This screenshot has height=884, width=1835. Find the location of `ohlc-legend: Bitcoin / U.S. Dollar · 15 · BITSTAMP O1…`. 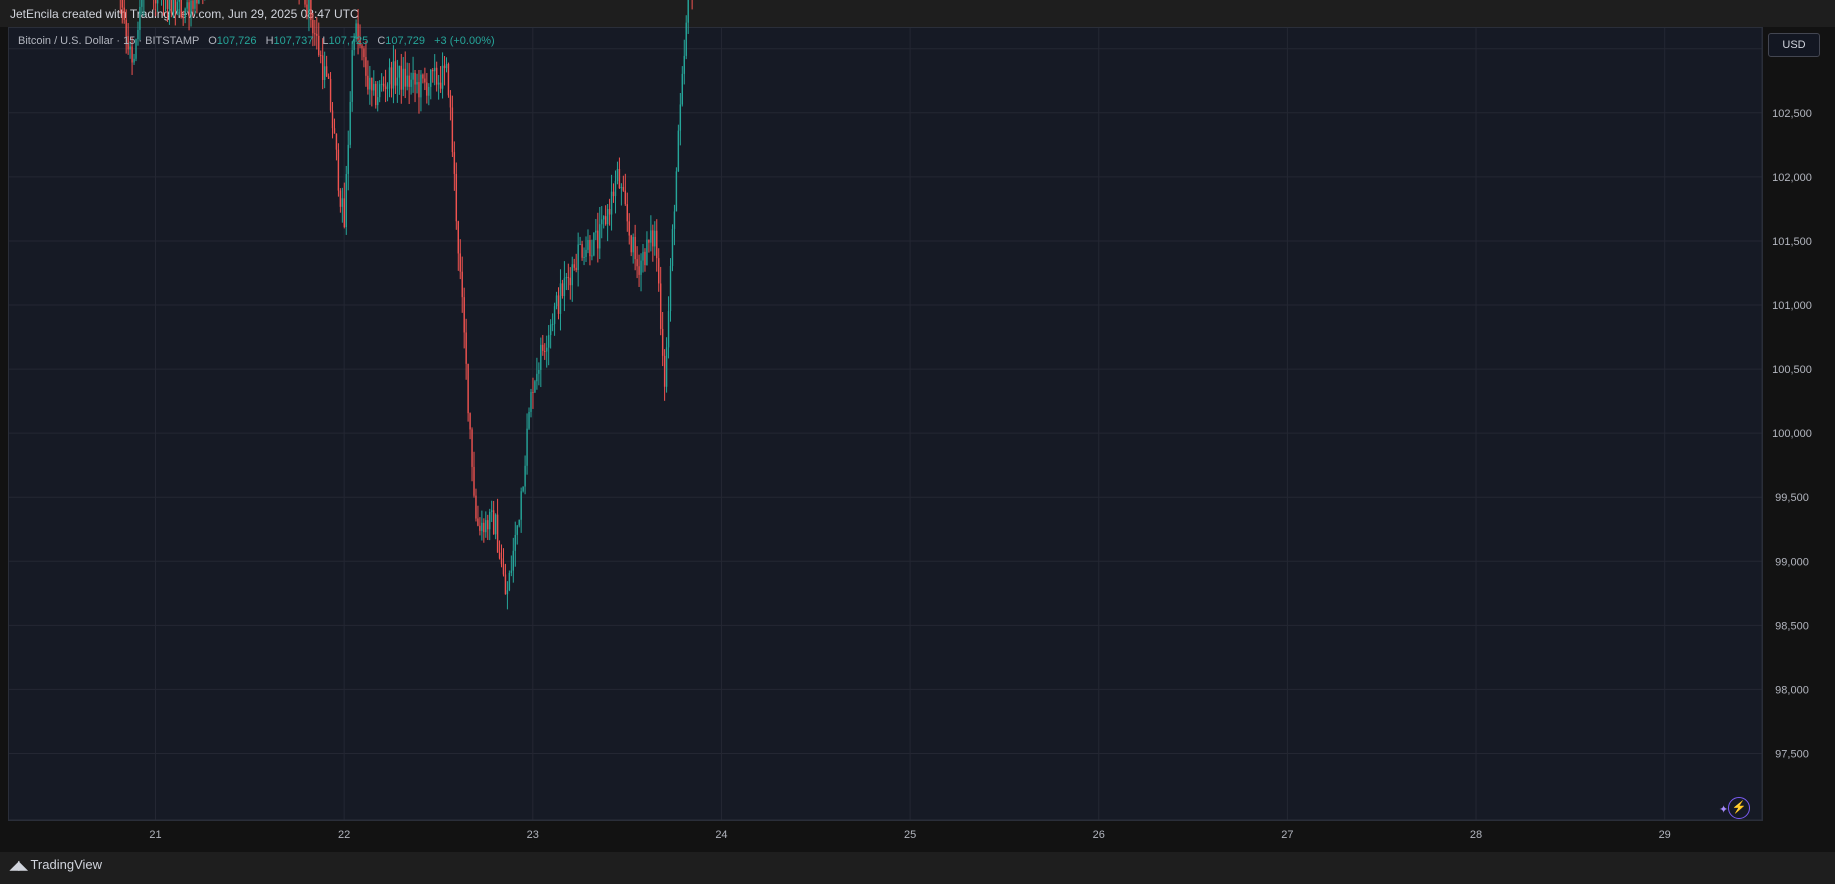

ohlc-legend: Bitcoin / U.S. Dollar · 15 · BITSTAMP O1… is located at coordinates (256, 41).